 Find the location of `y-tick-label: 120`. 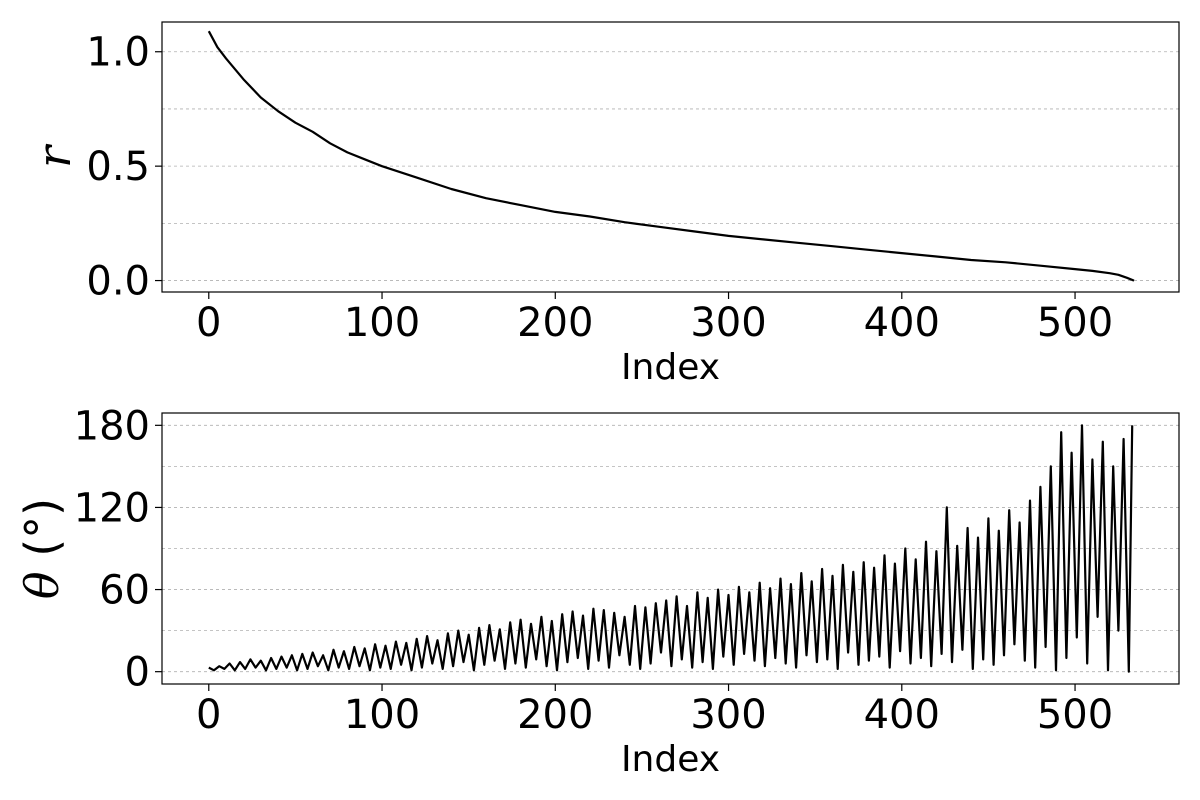

y-tick-label: 120 is located at coordinates (112, 508).